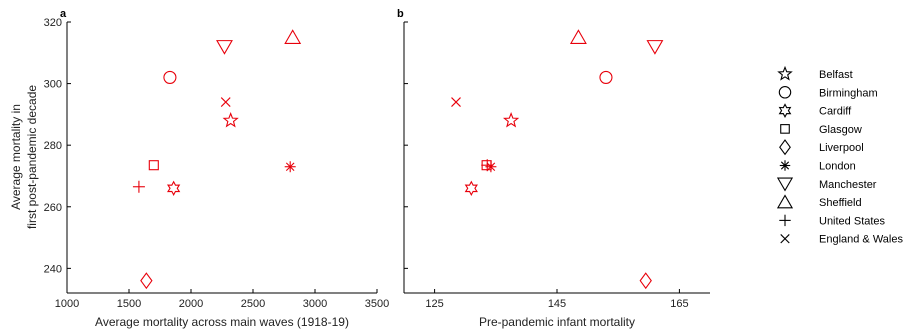 This screenshot has height=335, width=917. Describe the element at coordinates (230, 120) in the screenshot. I see `panel-a-point-belfast` at that location.